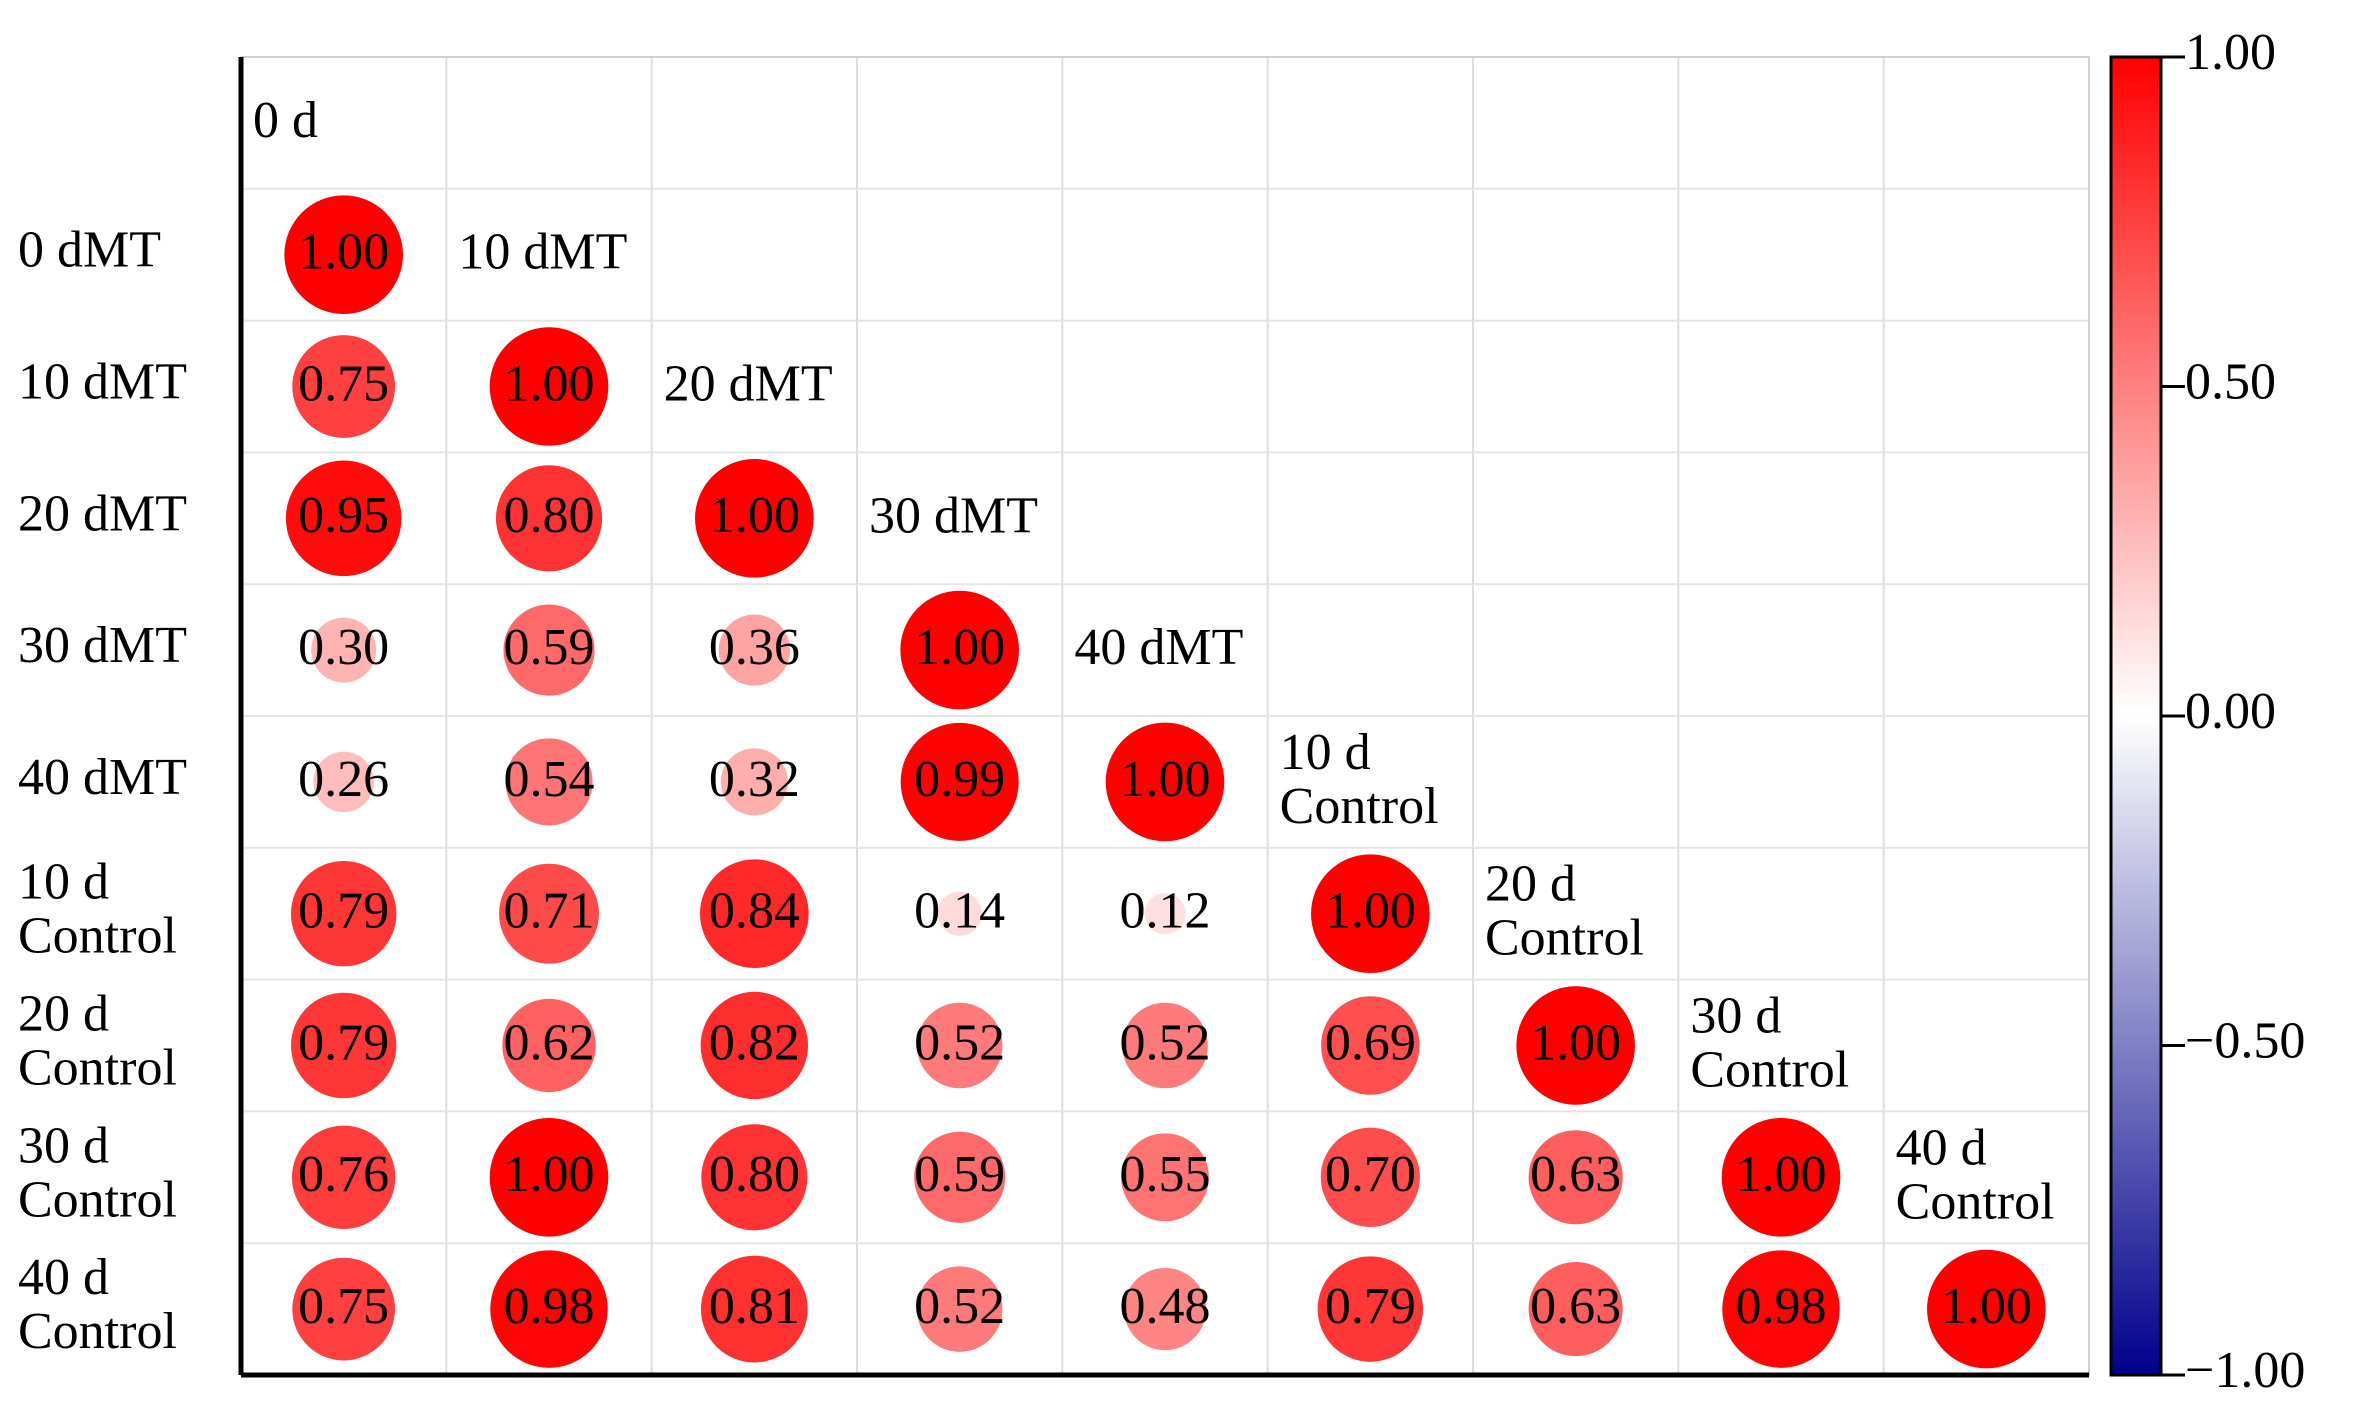 The width and height of the screenshot is (2353, 1416). Describe the element at coordinates (1165, 1174) in the screenshot. I see `value-label: 0.55` at that location.